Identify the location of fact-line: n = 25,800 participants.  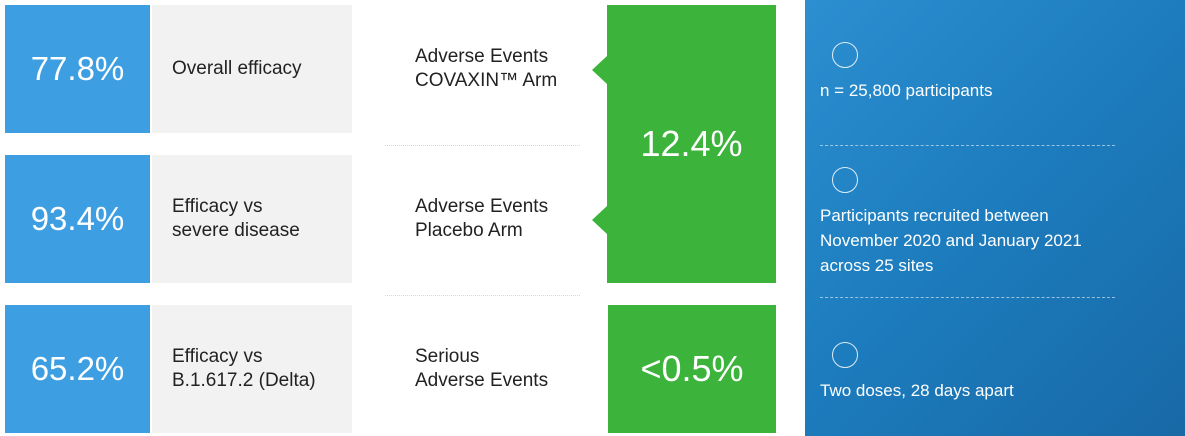
(906, 90).